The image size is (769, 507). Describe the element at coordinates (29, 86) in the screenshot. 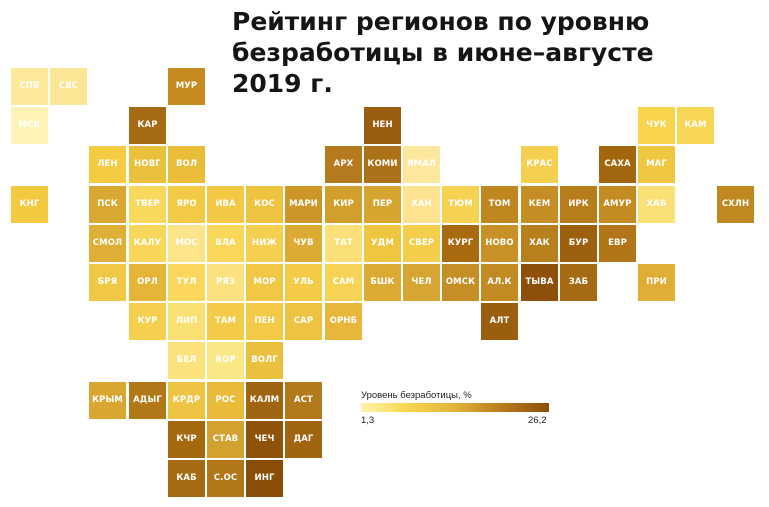

I see `region-tile: СПБ` at that location.